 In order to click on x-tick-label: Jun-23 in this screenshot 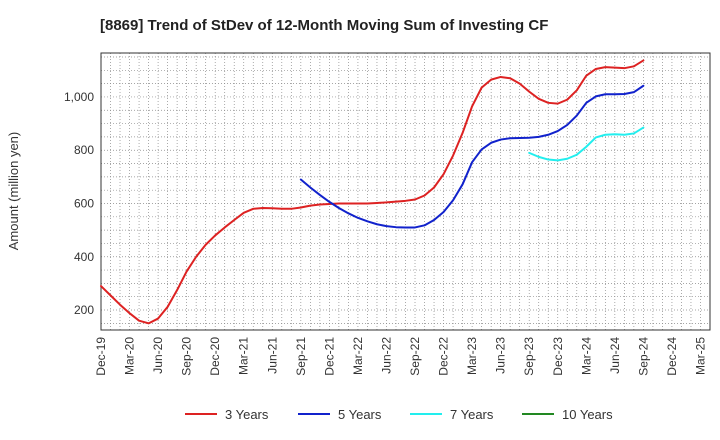, I will do `click(501, 355)`.